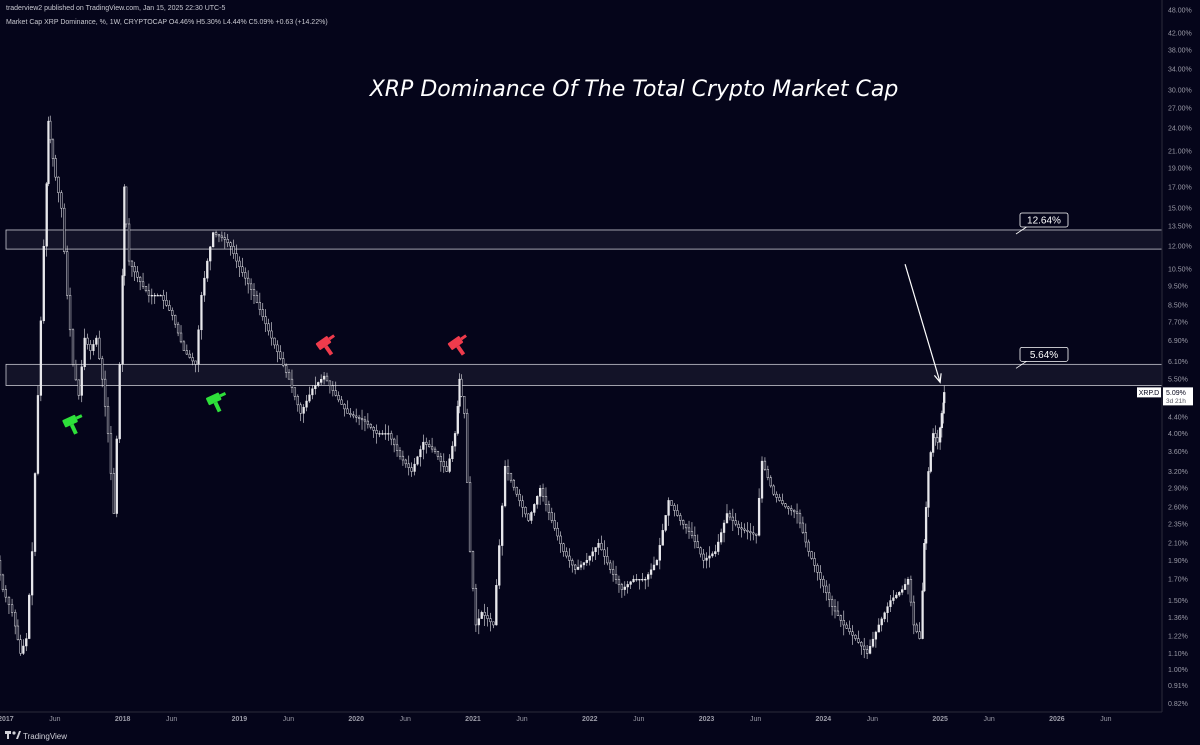  Describe the element at coordinates (463, 337) in the screenshot. I see `sell-signal-tip` at that location.